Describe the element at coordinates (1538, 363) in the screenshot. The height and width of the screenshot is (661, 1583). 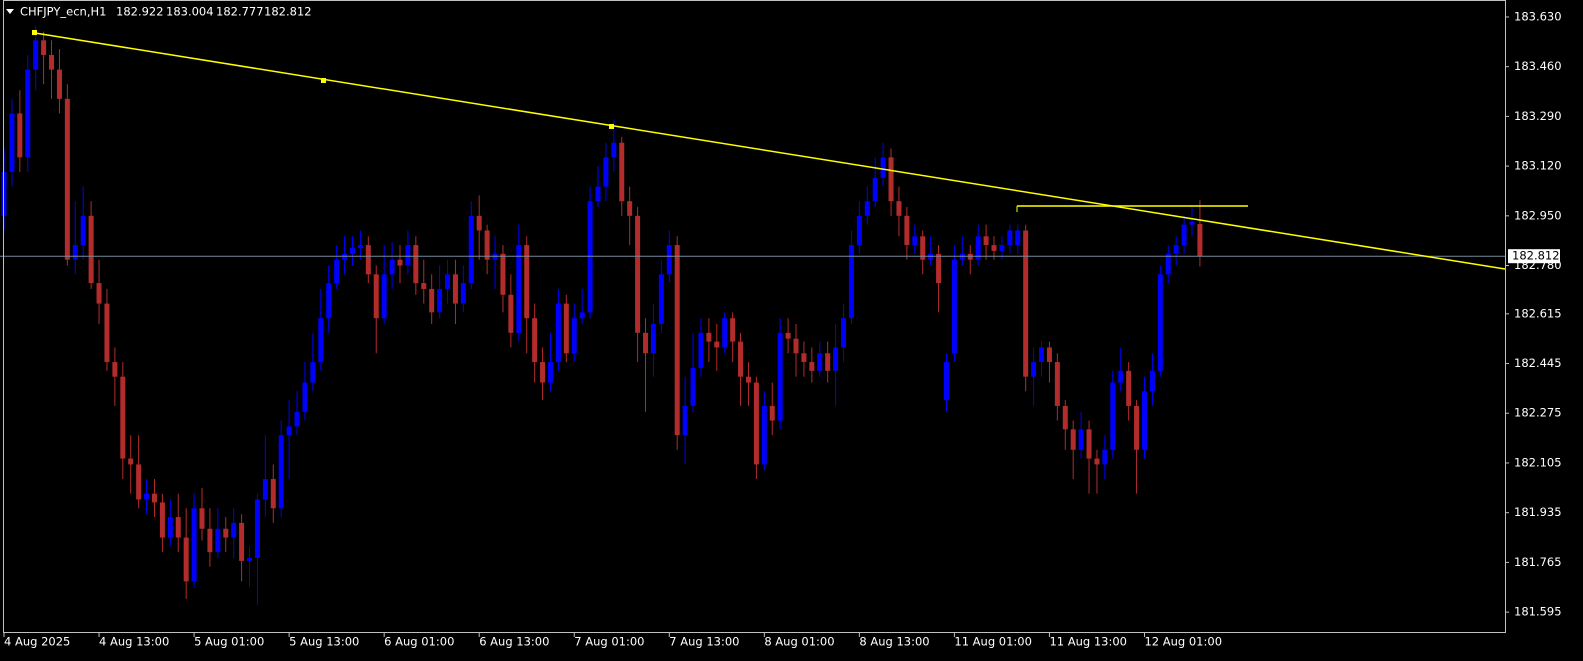
I see `y-tick-label: 182.445` at that location.